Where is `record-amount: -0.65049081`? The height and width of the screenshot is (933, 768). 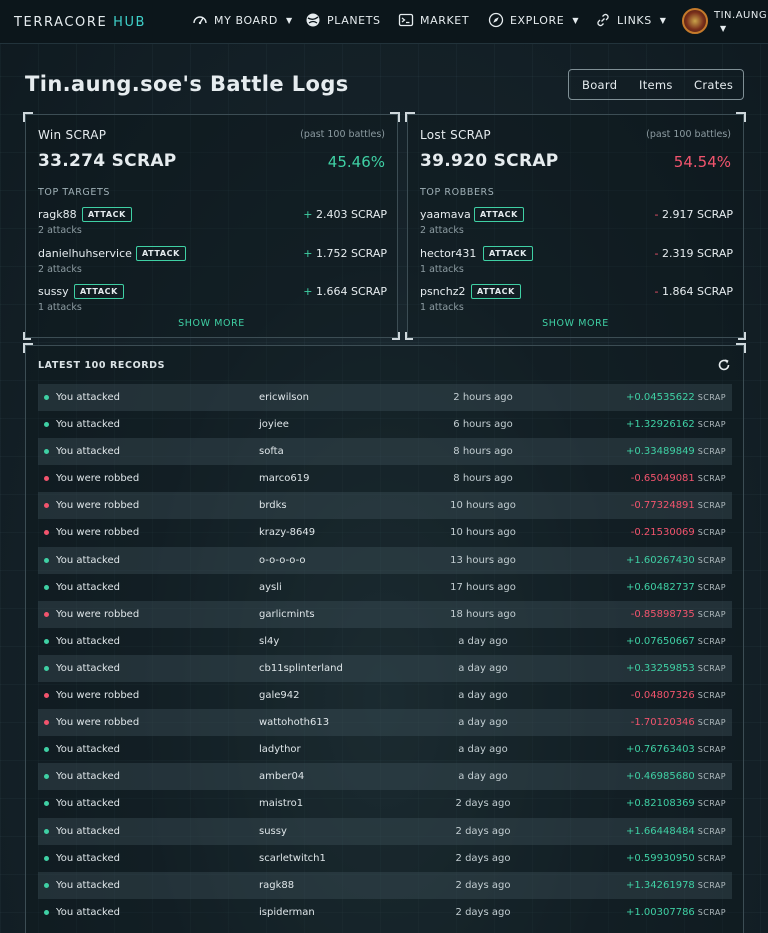
record-amount: -0.65049081 is located at coordinates (662, 479).